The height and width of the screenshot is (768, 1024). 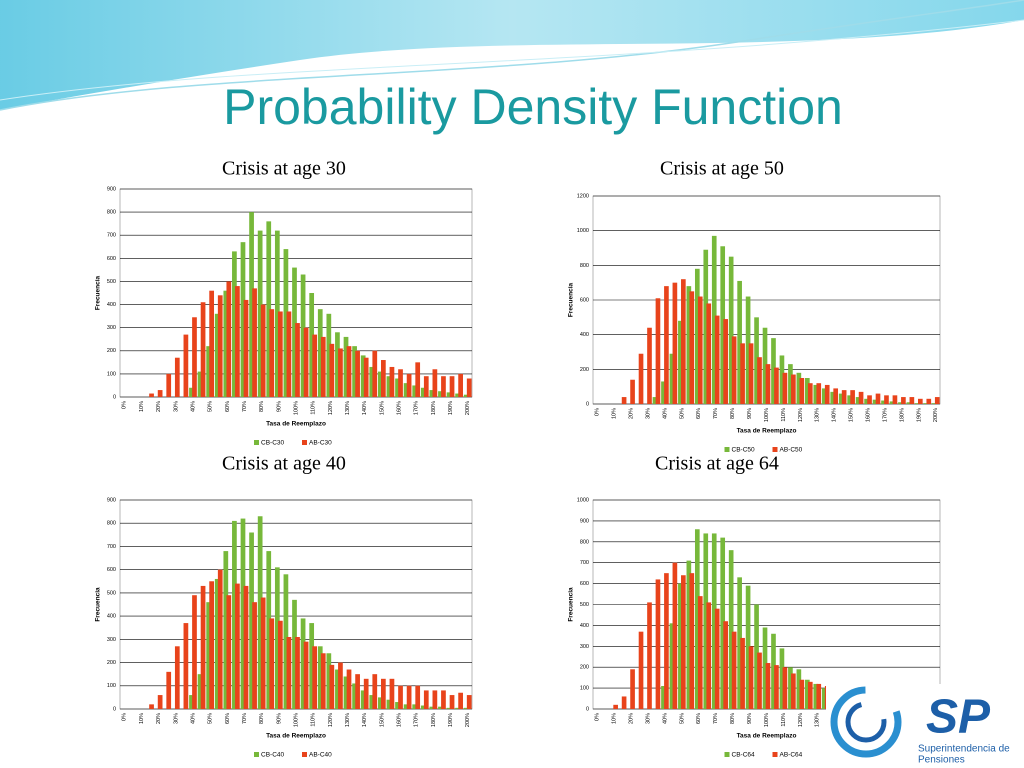 I want to click on logo: SP Superintendencia de Pensiones, so click(x=925, y=726).